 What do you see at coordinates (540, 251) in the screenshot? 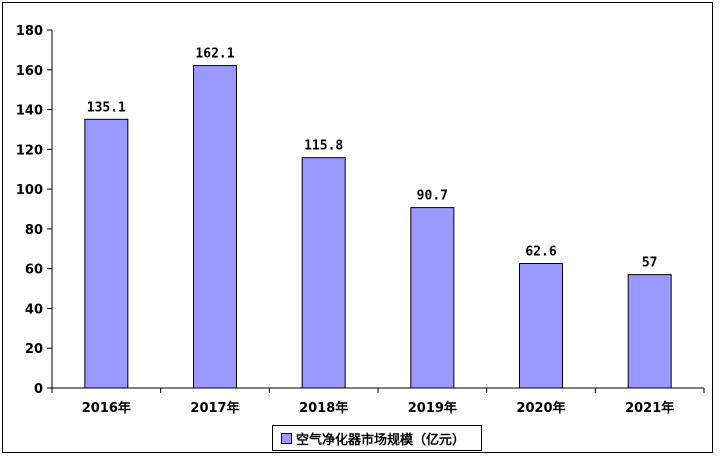
I see `data-label: 62.6` at bounding box center [540, 251].